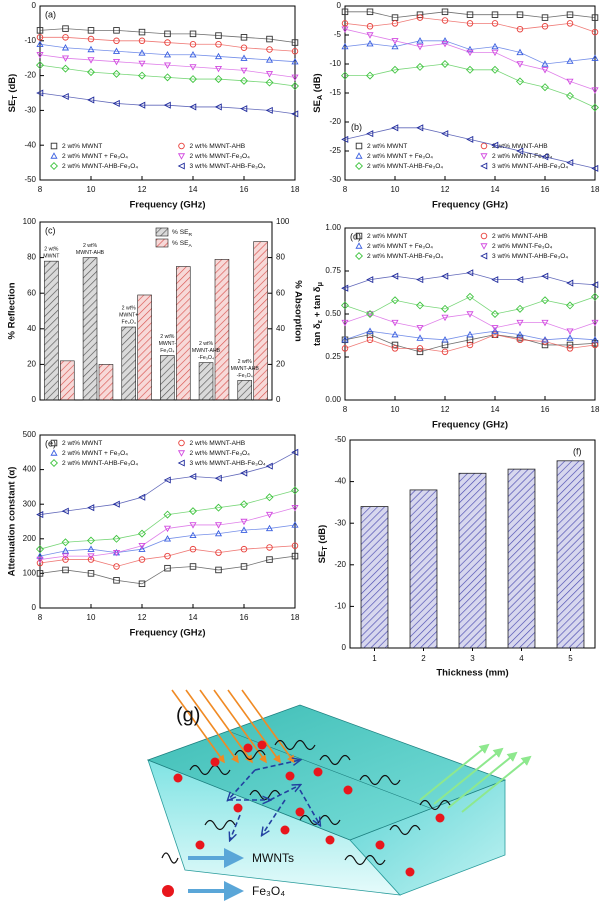 Image resolution: width=600 pixels, height=906 pixels. What do you see at coordinates (206, 351) in the screenshot?
I see `category-label: MWNT-AHB` at bounding box center [206, 351].